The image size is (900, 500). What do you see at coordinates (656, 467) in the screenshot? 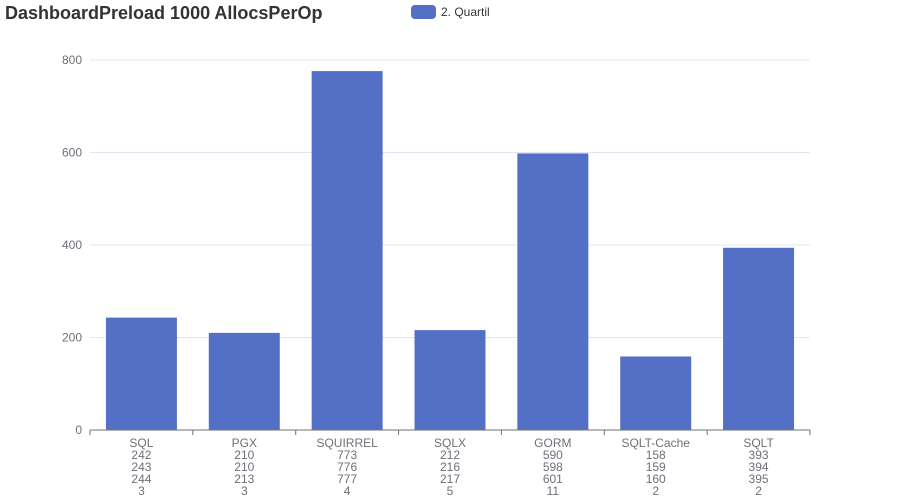
I see `x-category-stat: 159` at bounding box center [656, 467].